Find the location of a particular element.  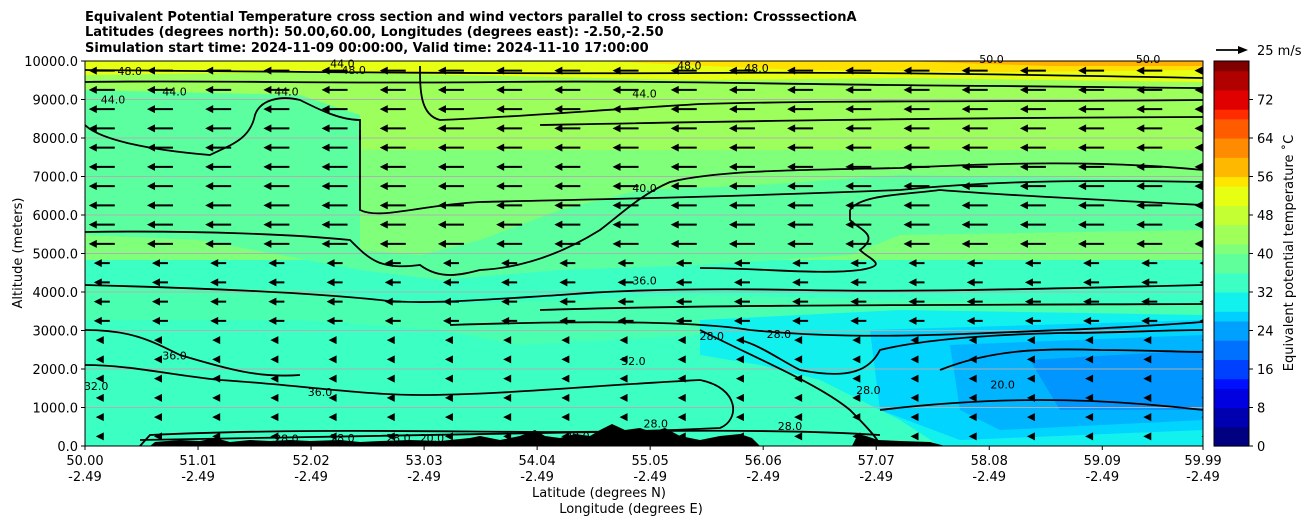

contour-label-1: 48.0 is located at coordinates (353, 70).